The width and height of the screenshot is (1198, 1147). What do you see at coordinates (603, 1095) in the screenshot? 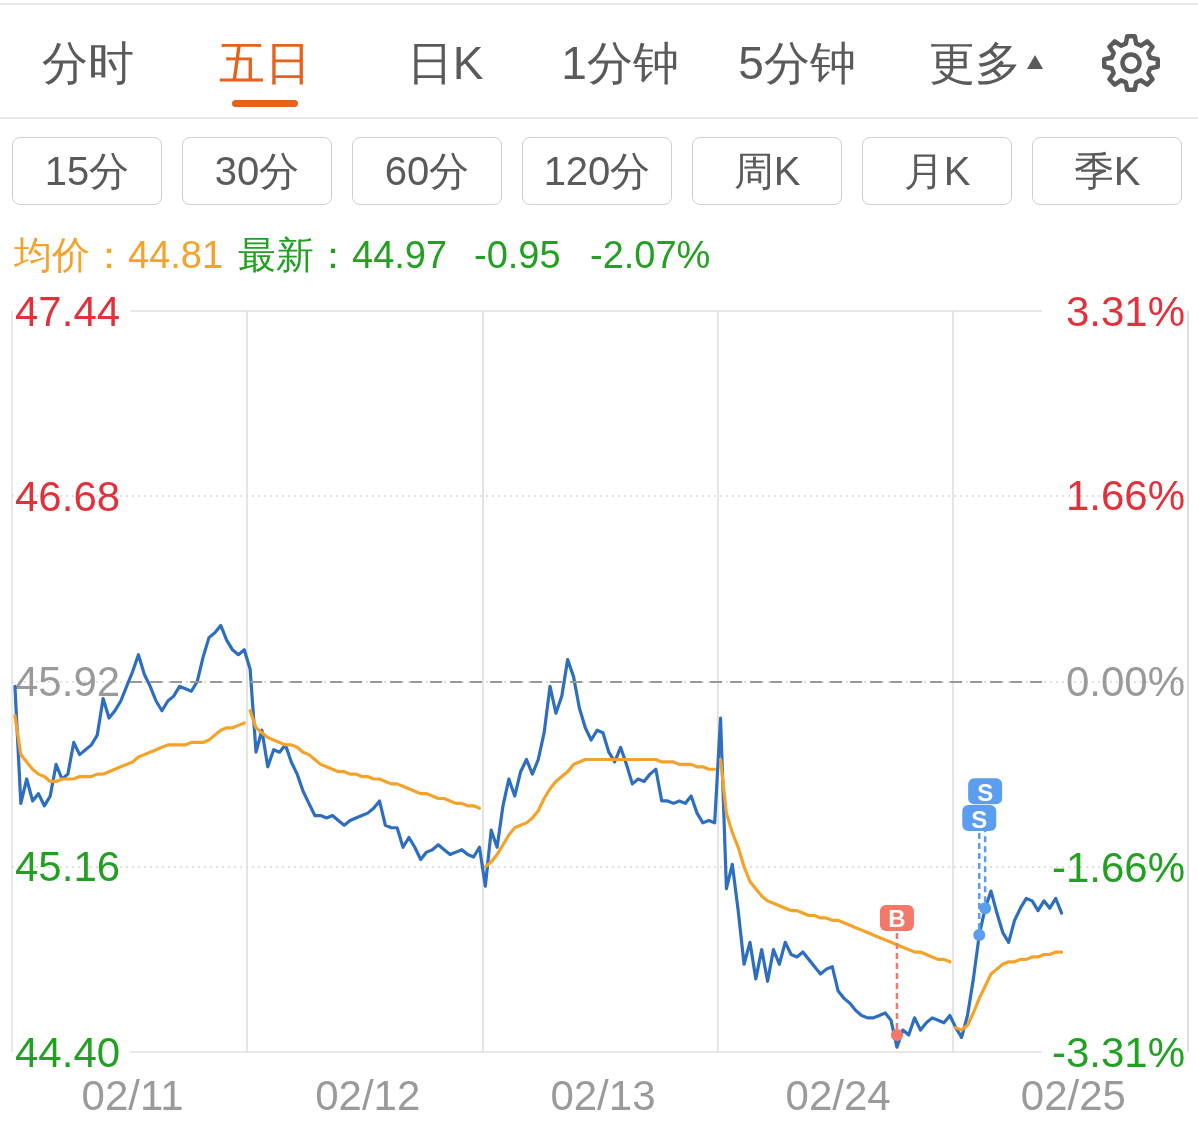
I see `x-tick-label: 02/13` at bounding box center [603, 1095].